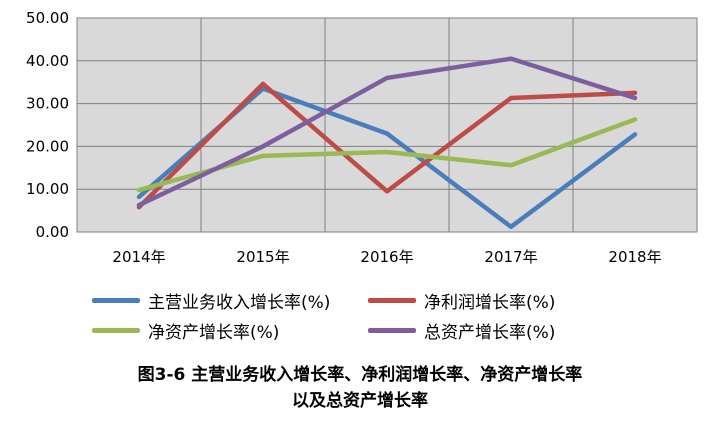 The width and height of the screenshot is (720, 432). Describe the element at coordinates (490, 303) in the screenshot. I see `legend-label-net-profit-growth: 净利润增长率(%)` at that location.